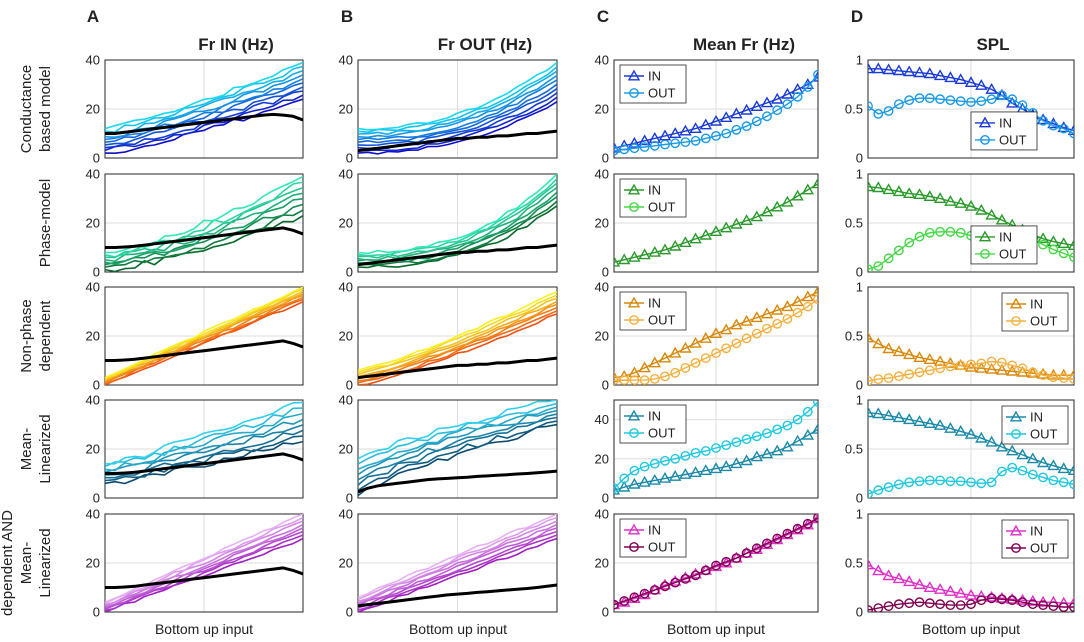  I want to click on y-tick-label: 0, so click(859, 158).